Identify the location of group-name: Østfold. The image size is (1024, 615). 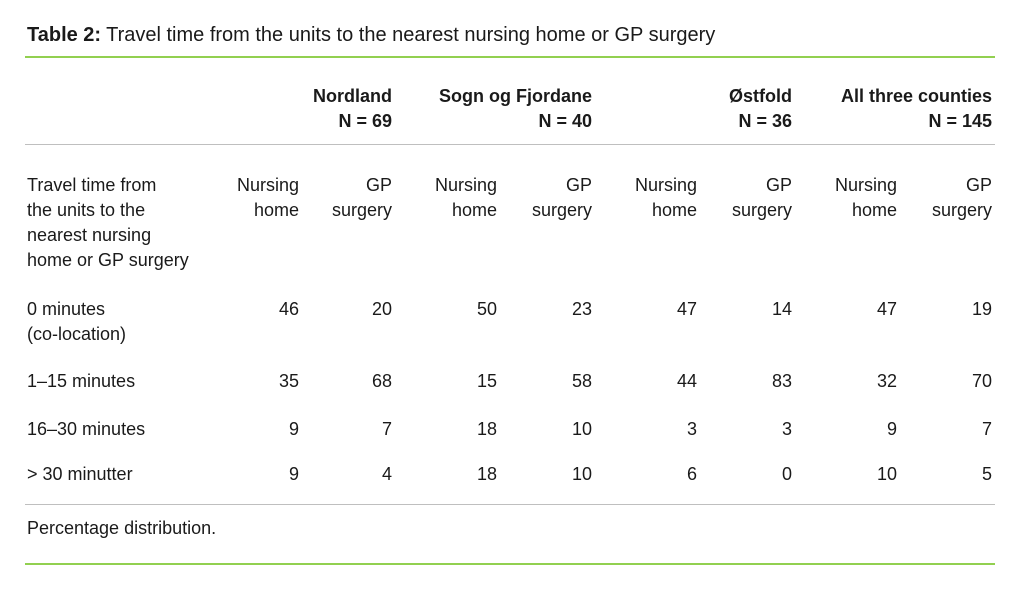
(760, 96).